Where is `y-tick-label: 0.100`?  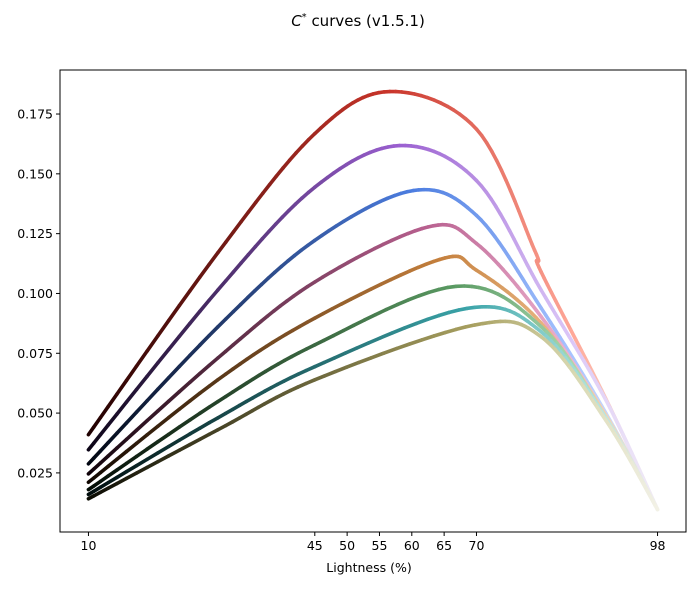
y-tick-label: 0.100 is located at coordinates (35, 293).